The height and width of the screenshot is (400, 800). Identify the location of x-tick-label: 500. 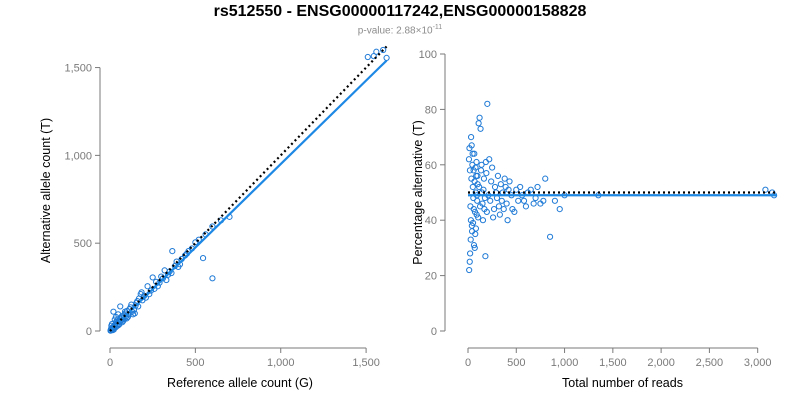
(195, 363).